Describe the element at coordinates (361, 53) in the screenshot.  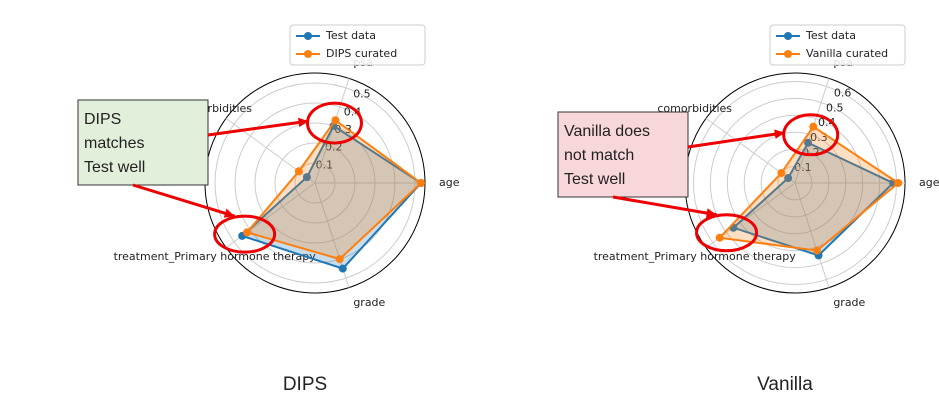
I see `legend-label: DIPS curated` at that location.